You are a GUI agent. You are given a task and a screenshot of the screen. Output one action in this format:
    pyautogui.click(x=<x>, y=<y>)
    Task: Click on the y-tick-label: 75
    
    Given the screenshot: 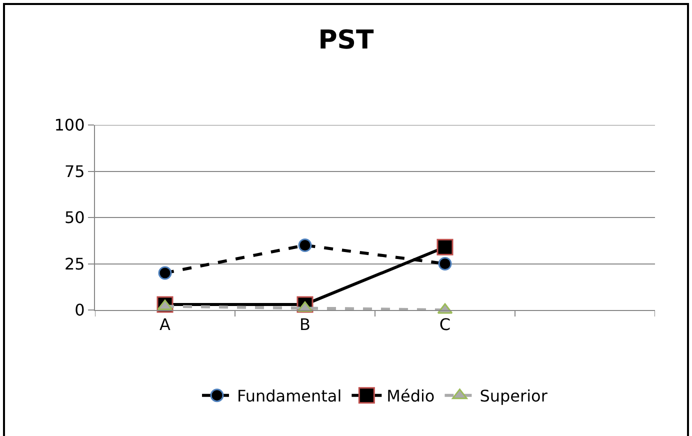 What is the action you would take?
    pyautogui.click(x=74, y=171)
    